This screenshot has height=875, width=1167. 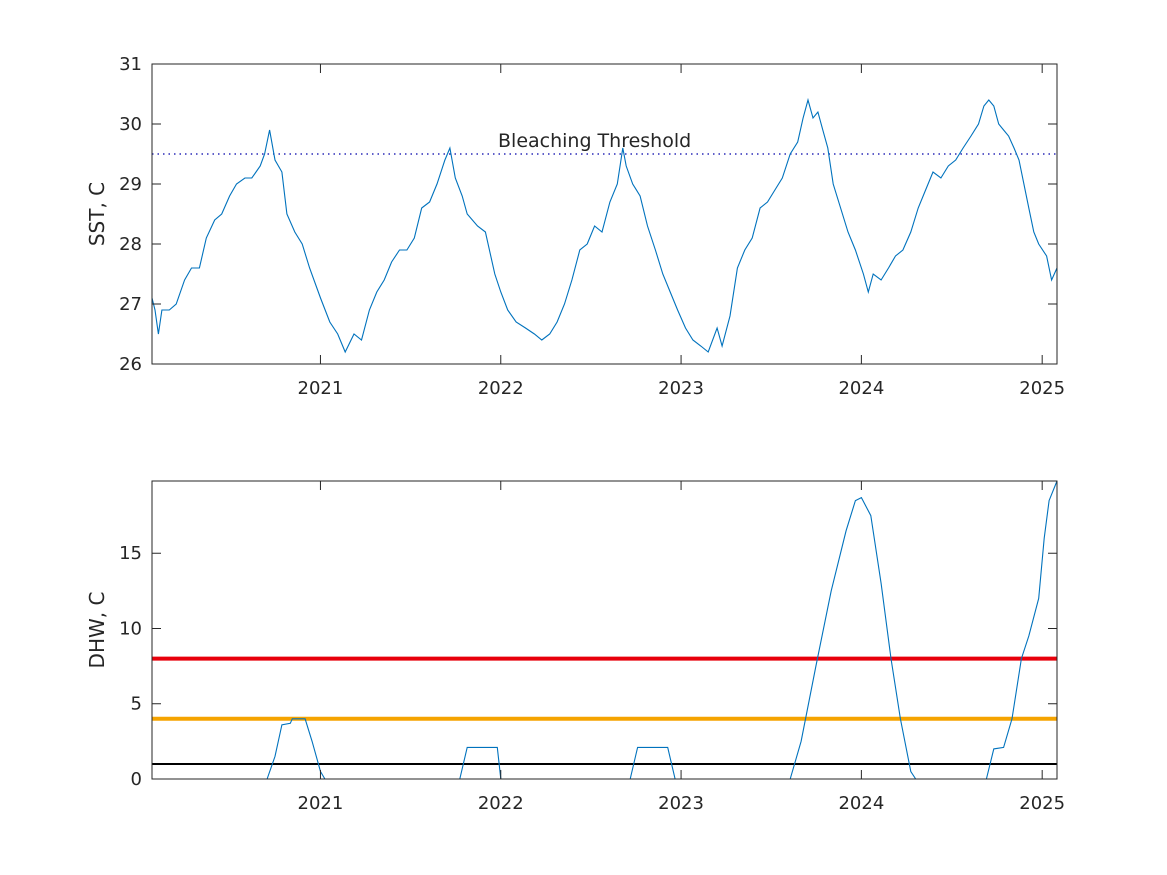 What do you see at coordinates (130, 628) in the screenshot?
I see `dhw-y-tick-label: 10` at bounding box center [130, 628].